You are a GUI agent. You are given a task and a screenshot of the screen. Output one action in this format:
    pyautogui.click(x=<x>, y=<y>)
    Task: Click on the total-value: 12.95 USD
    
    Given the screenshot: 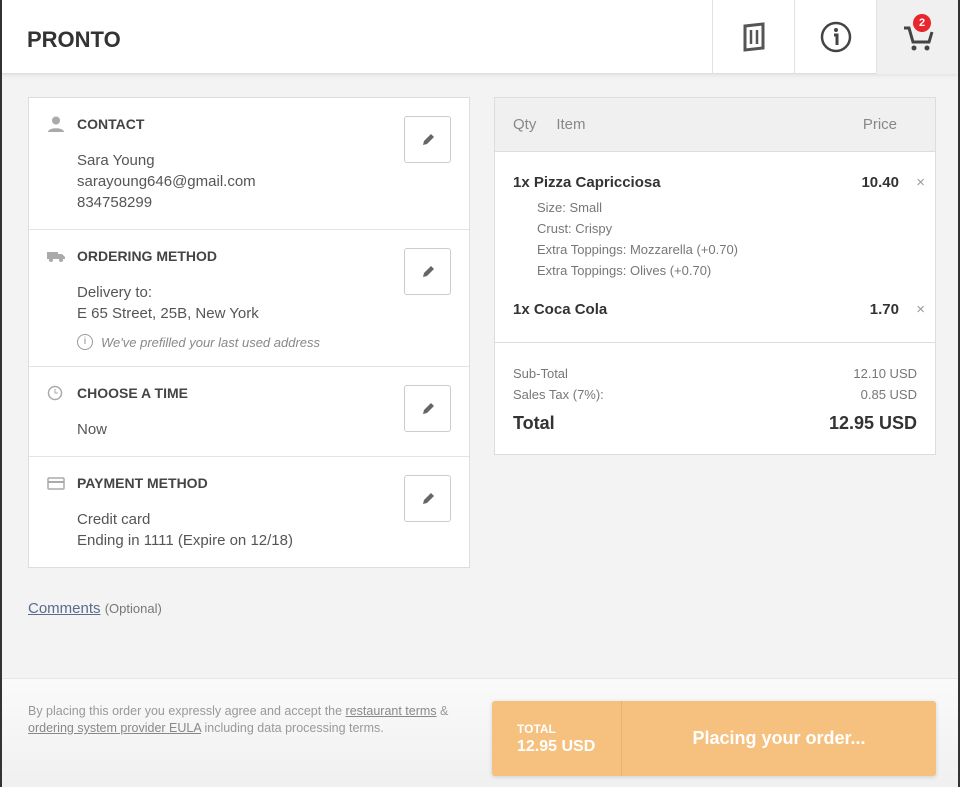 What is the action you would take?
    pyautogui.click(x=872, y=423)
    